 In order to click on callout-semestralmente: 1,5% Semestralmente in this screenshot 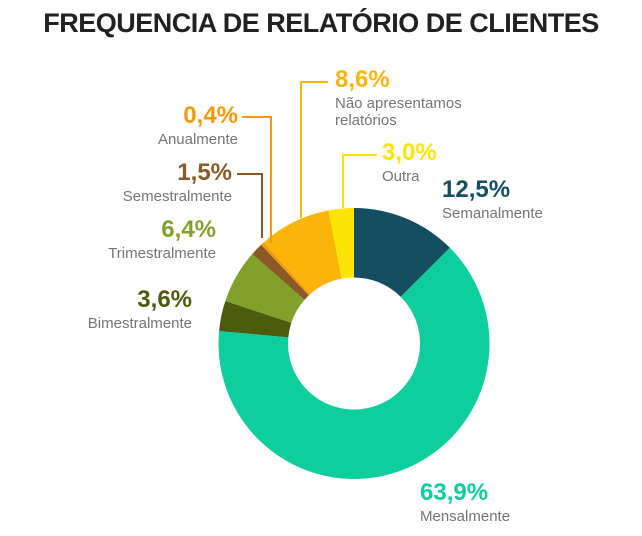, I will do `click(177, 183)`.